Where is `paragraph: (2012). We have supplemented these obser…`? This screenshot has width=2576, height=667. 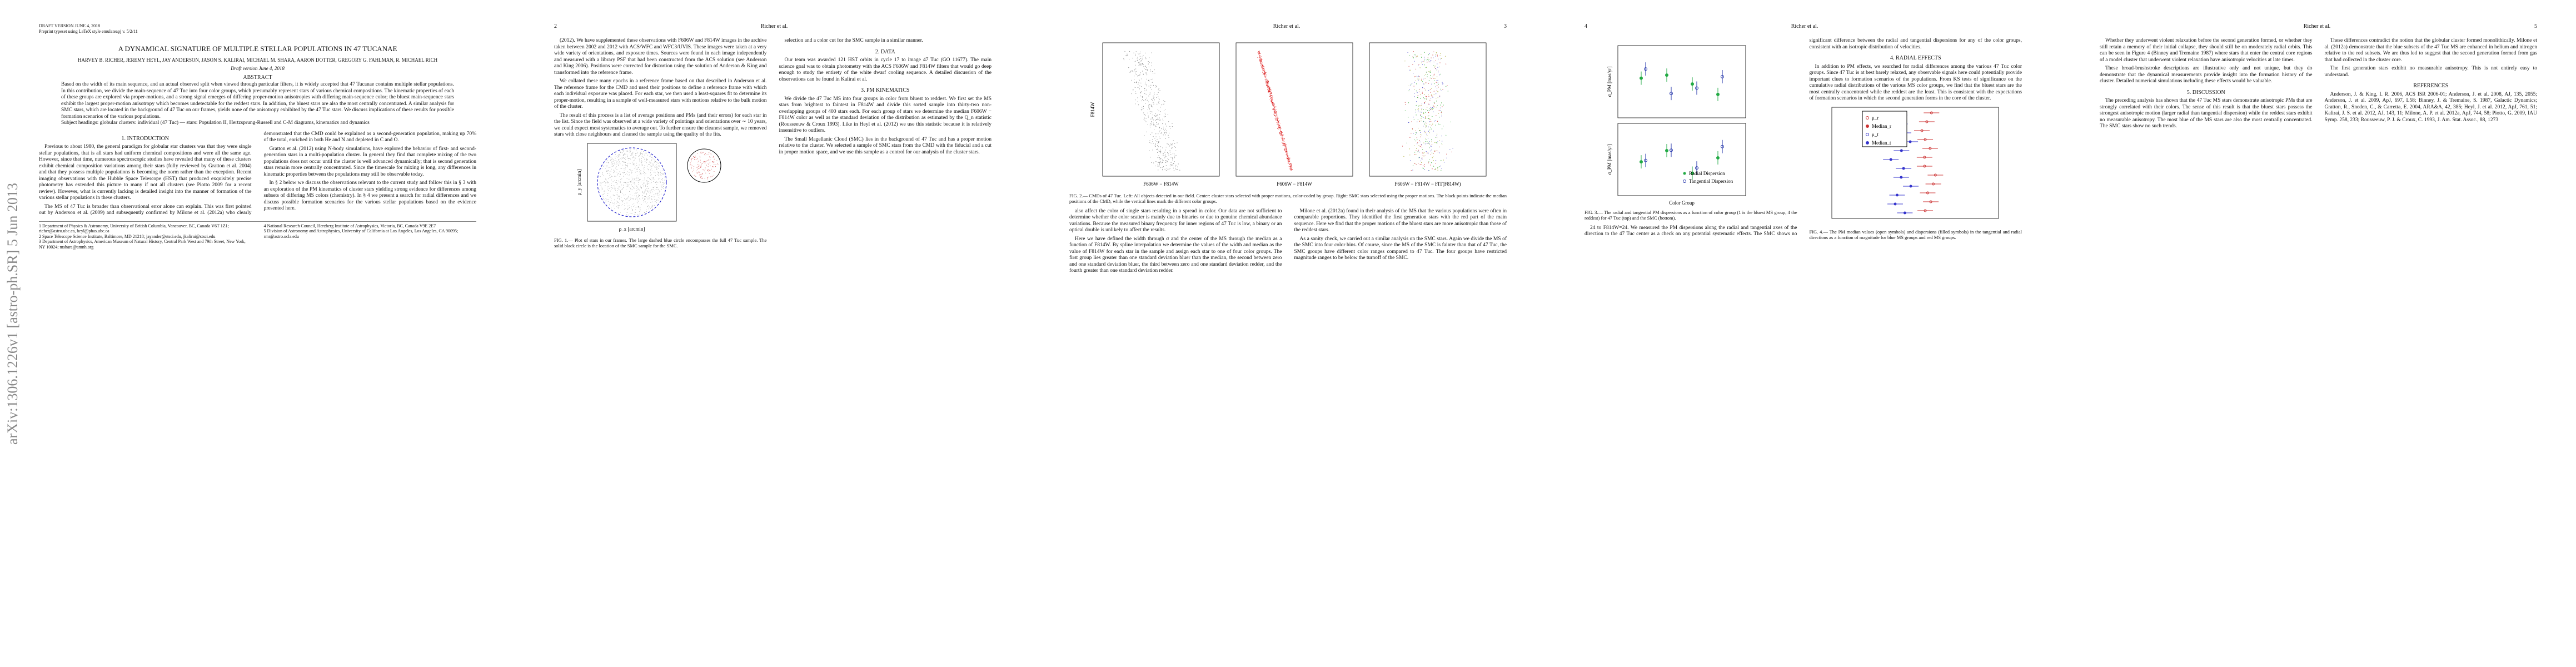
paragraph: (2012). We have supplemented these obser… is located at coordinates (660, 57).